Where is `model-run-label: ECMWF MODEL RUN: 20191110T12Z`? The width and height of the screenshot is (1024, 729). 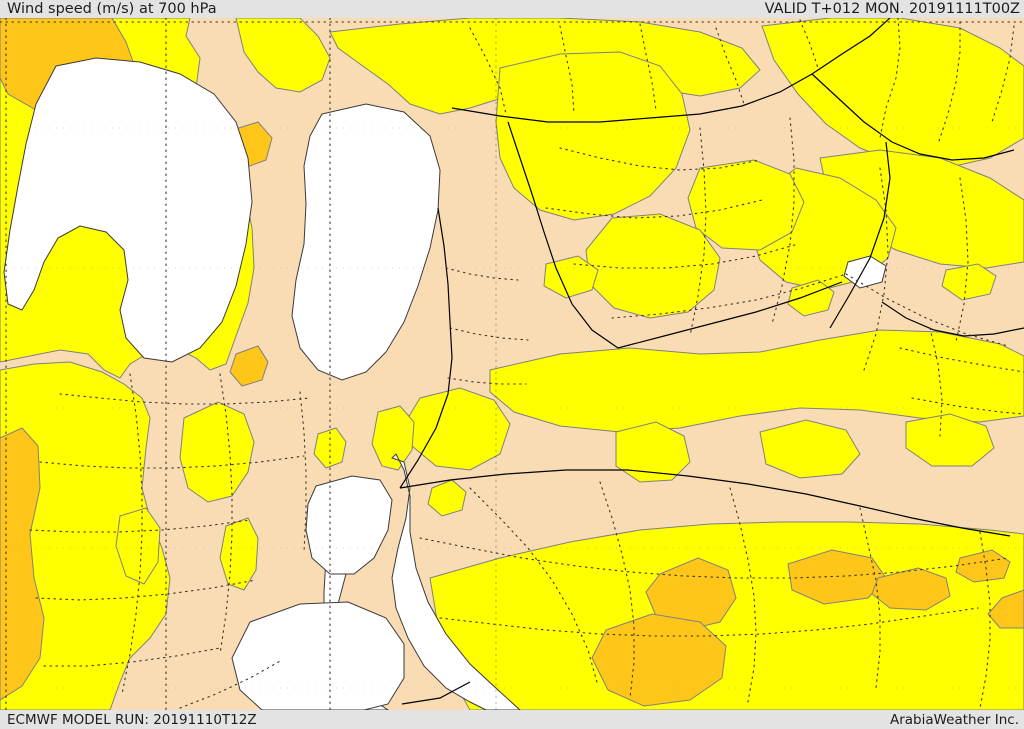
model-run-label: ECMWF MODEL RUN: 20191110T12Z is located at coordinates (132, 720).